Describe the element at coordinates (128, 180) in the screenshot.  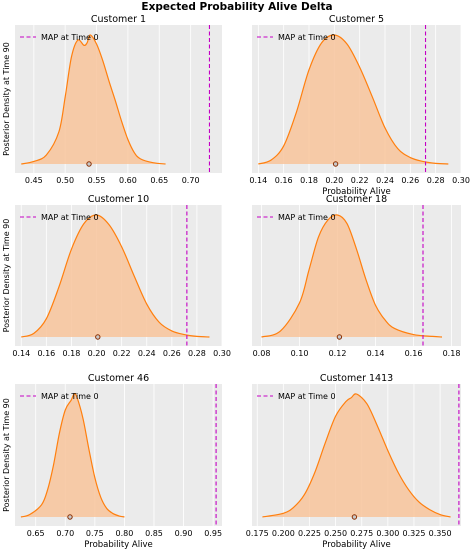
I see `x-tick-label: 0.60` at that location.